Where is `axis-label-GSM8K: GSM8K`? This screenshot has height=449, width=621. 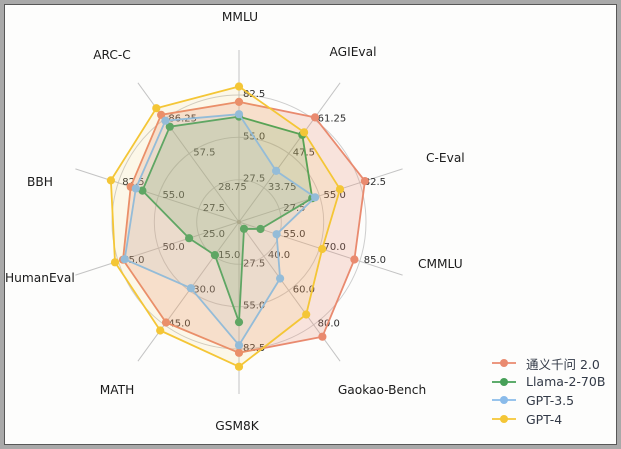
axis-label-GSM8K: GSM8K is located at coordinates (237, 426).